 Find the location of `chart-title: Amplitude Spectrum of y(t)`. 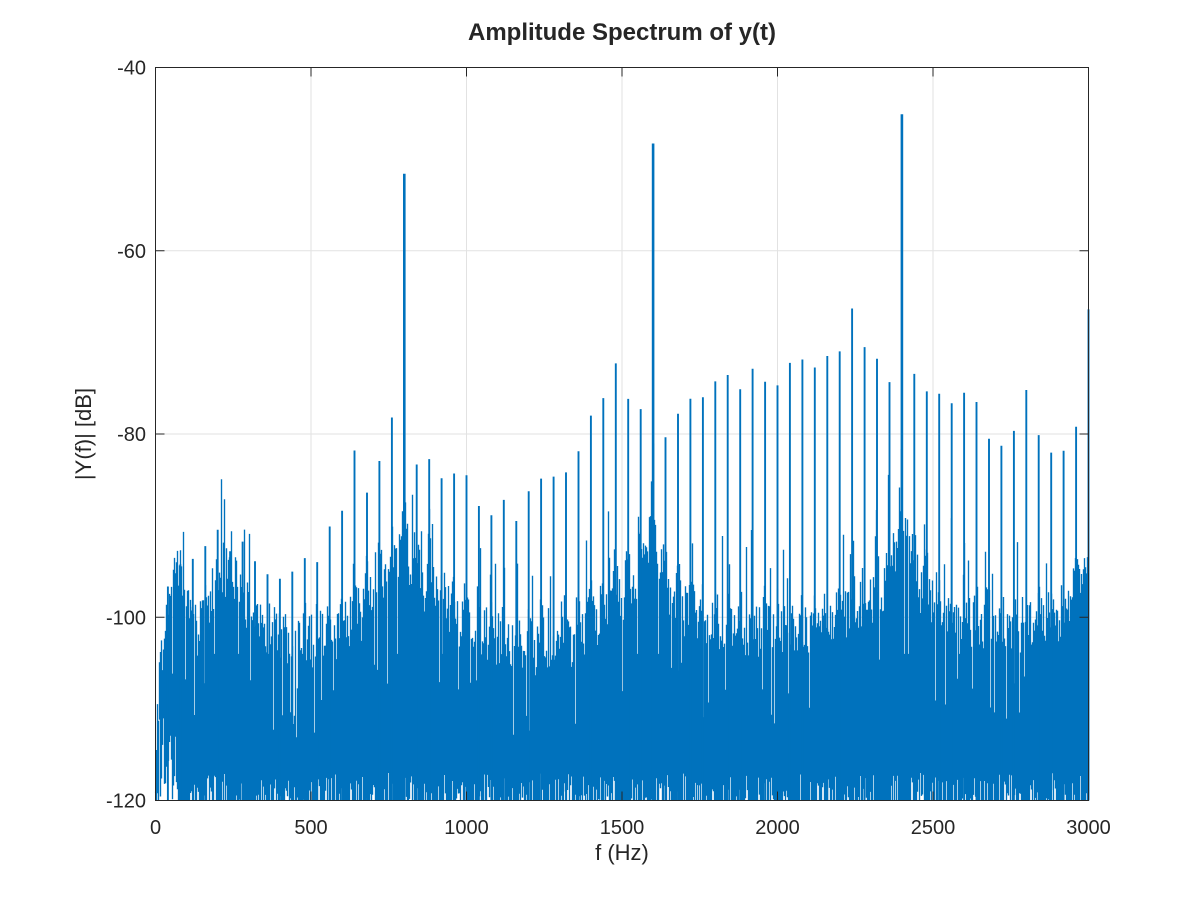

chart-title: Amplitude Spectrum of y(t) is located at coordinates (622, 32).